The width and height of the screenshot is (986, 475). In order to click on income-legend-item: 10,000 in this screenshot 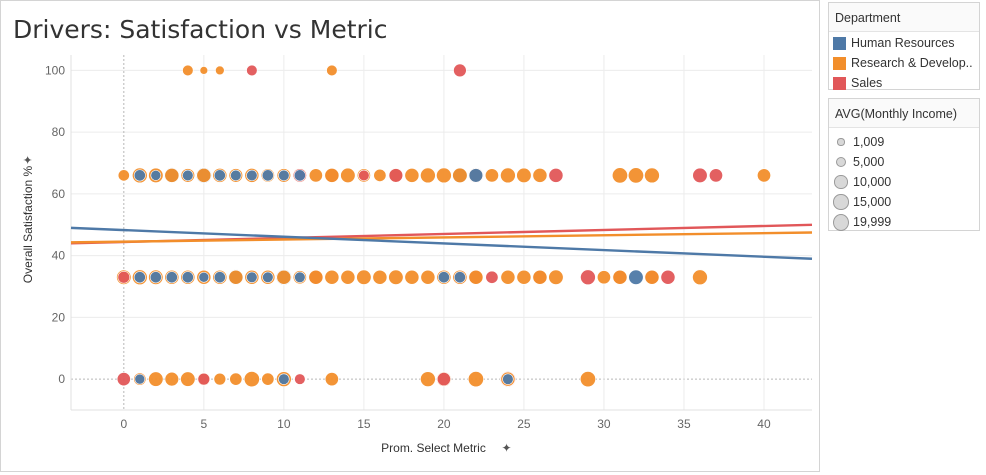, I will do `click(904, 182)`.